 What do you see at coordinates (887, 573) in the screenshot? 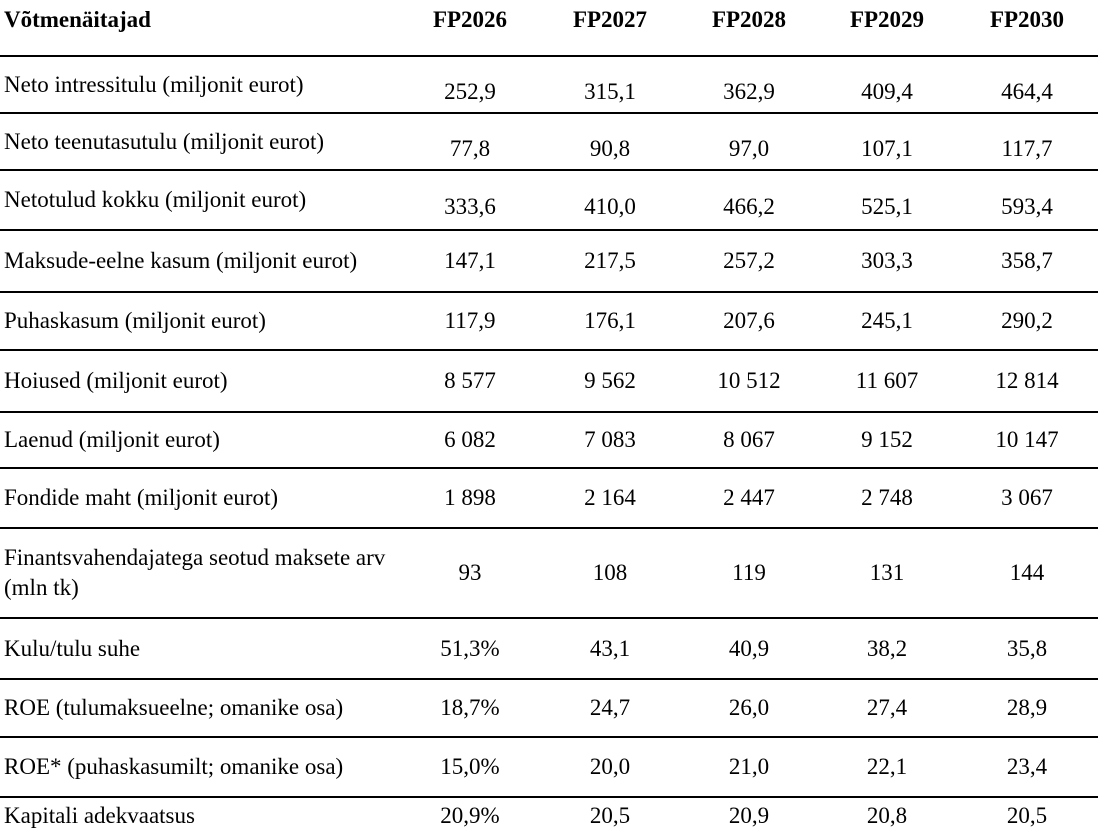
I see `cell-value: 131` at bounding box center [887, 573].